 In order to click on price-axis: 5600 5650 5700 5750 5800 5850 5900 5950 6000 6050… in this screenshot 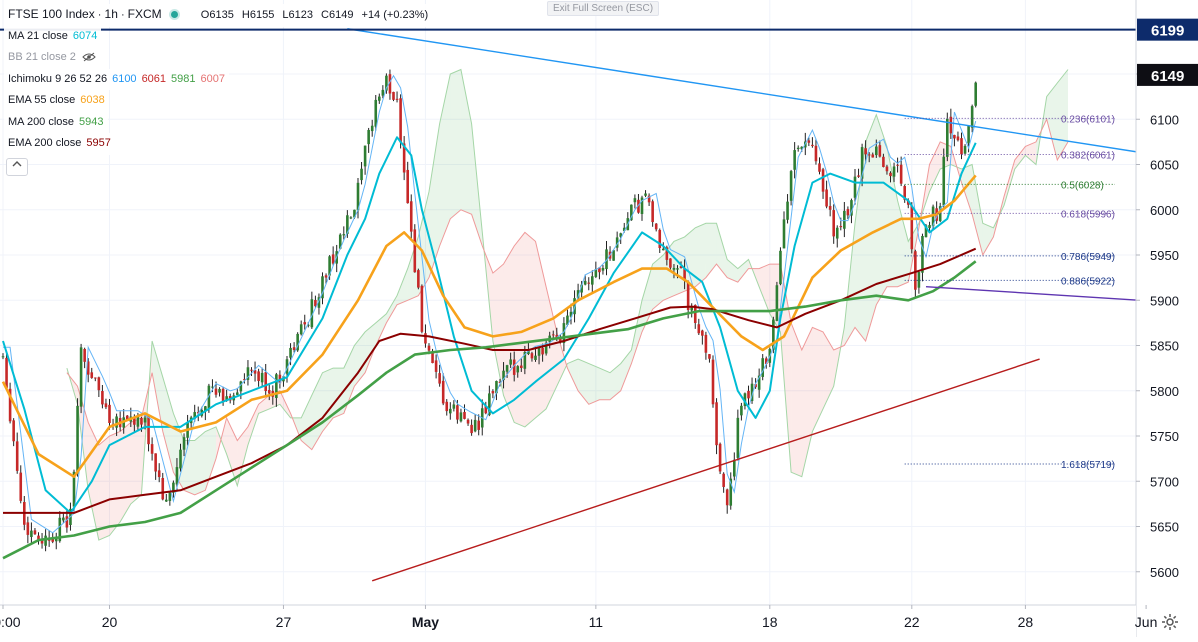, I will do `click(1166, 318)`.